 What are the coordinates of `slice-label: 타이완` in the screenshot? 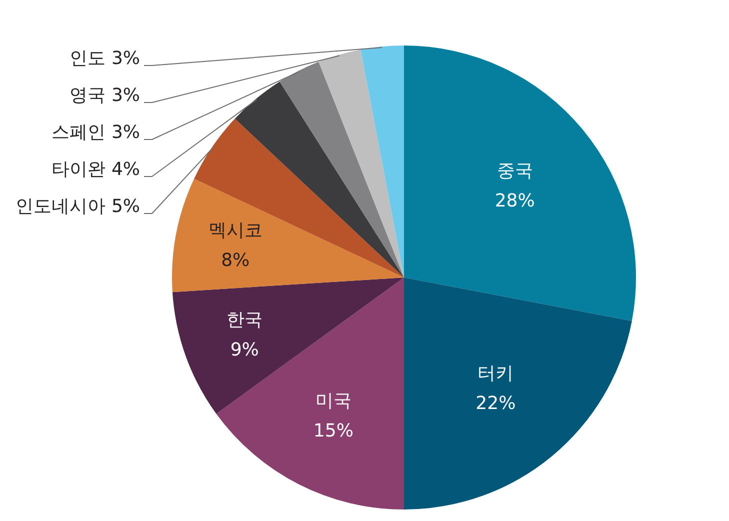 It's located at (78, 169).